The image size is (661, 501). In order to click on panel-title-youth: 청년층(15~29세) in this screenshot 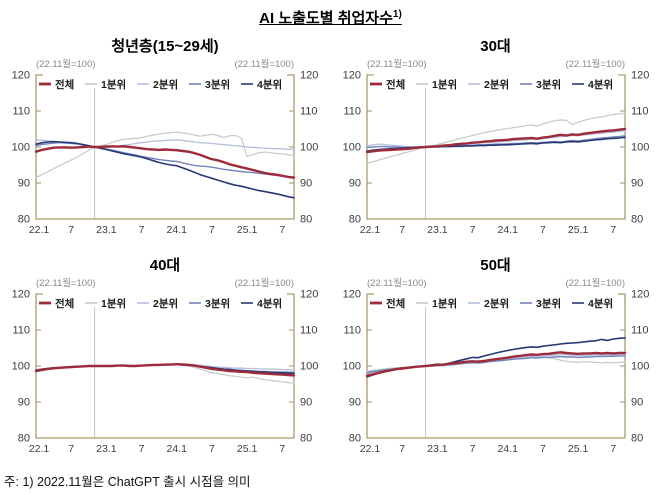, I will do `click(165, 46)`.